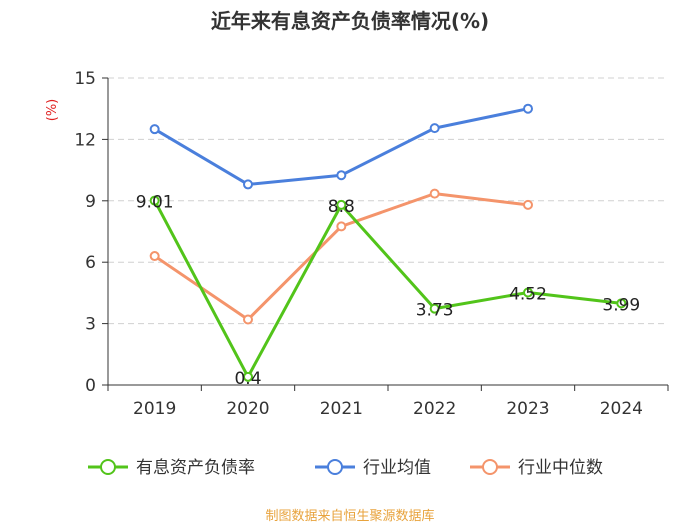  Describe the element at coordinates (90, 202) in the screenshot. I see `y-tick-label: 9` at that location.